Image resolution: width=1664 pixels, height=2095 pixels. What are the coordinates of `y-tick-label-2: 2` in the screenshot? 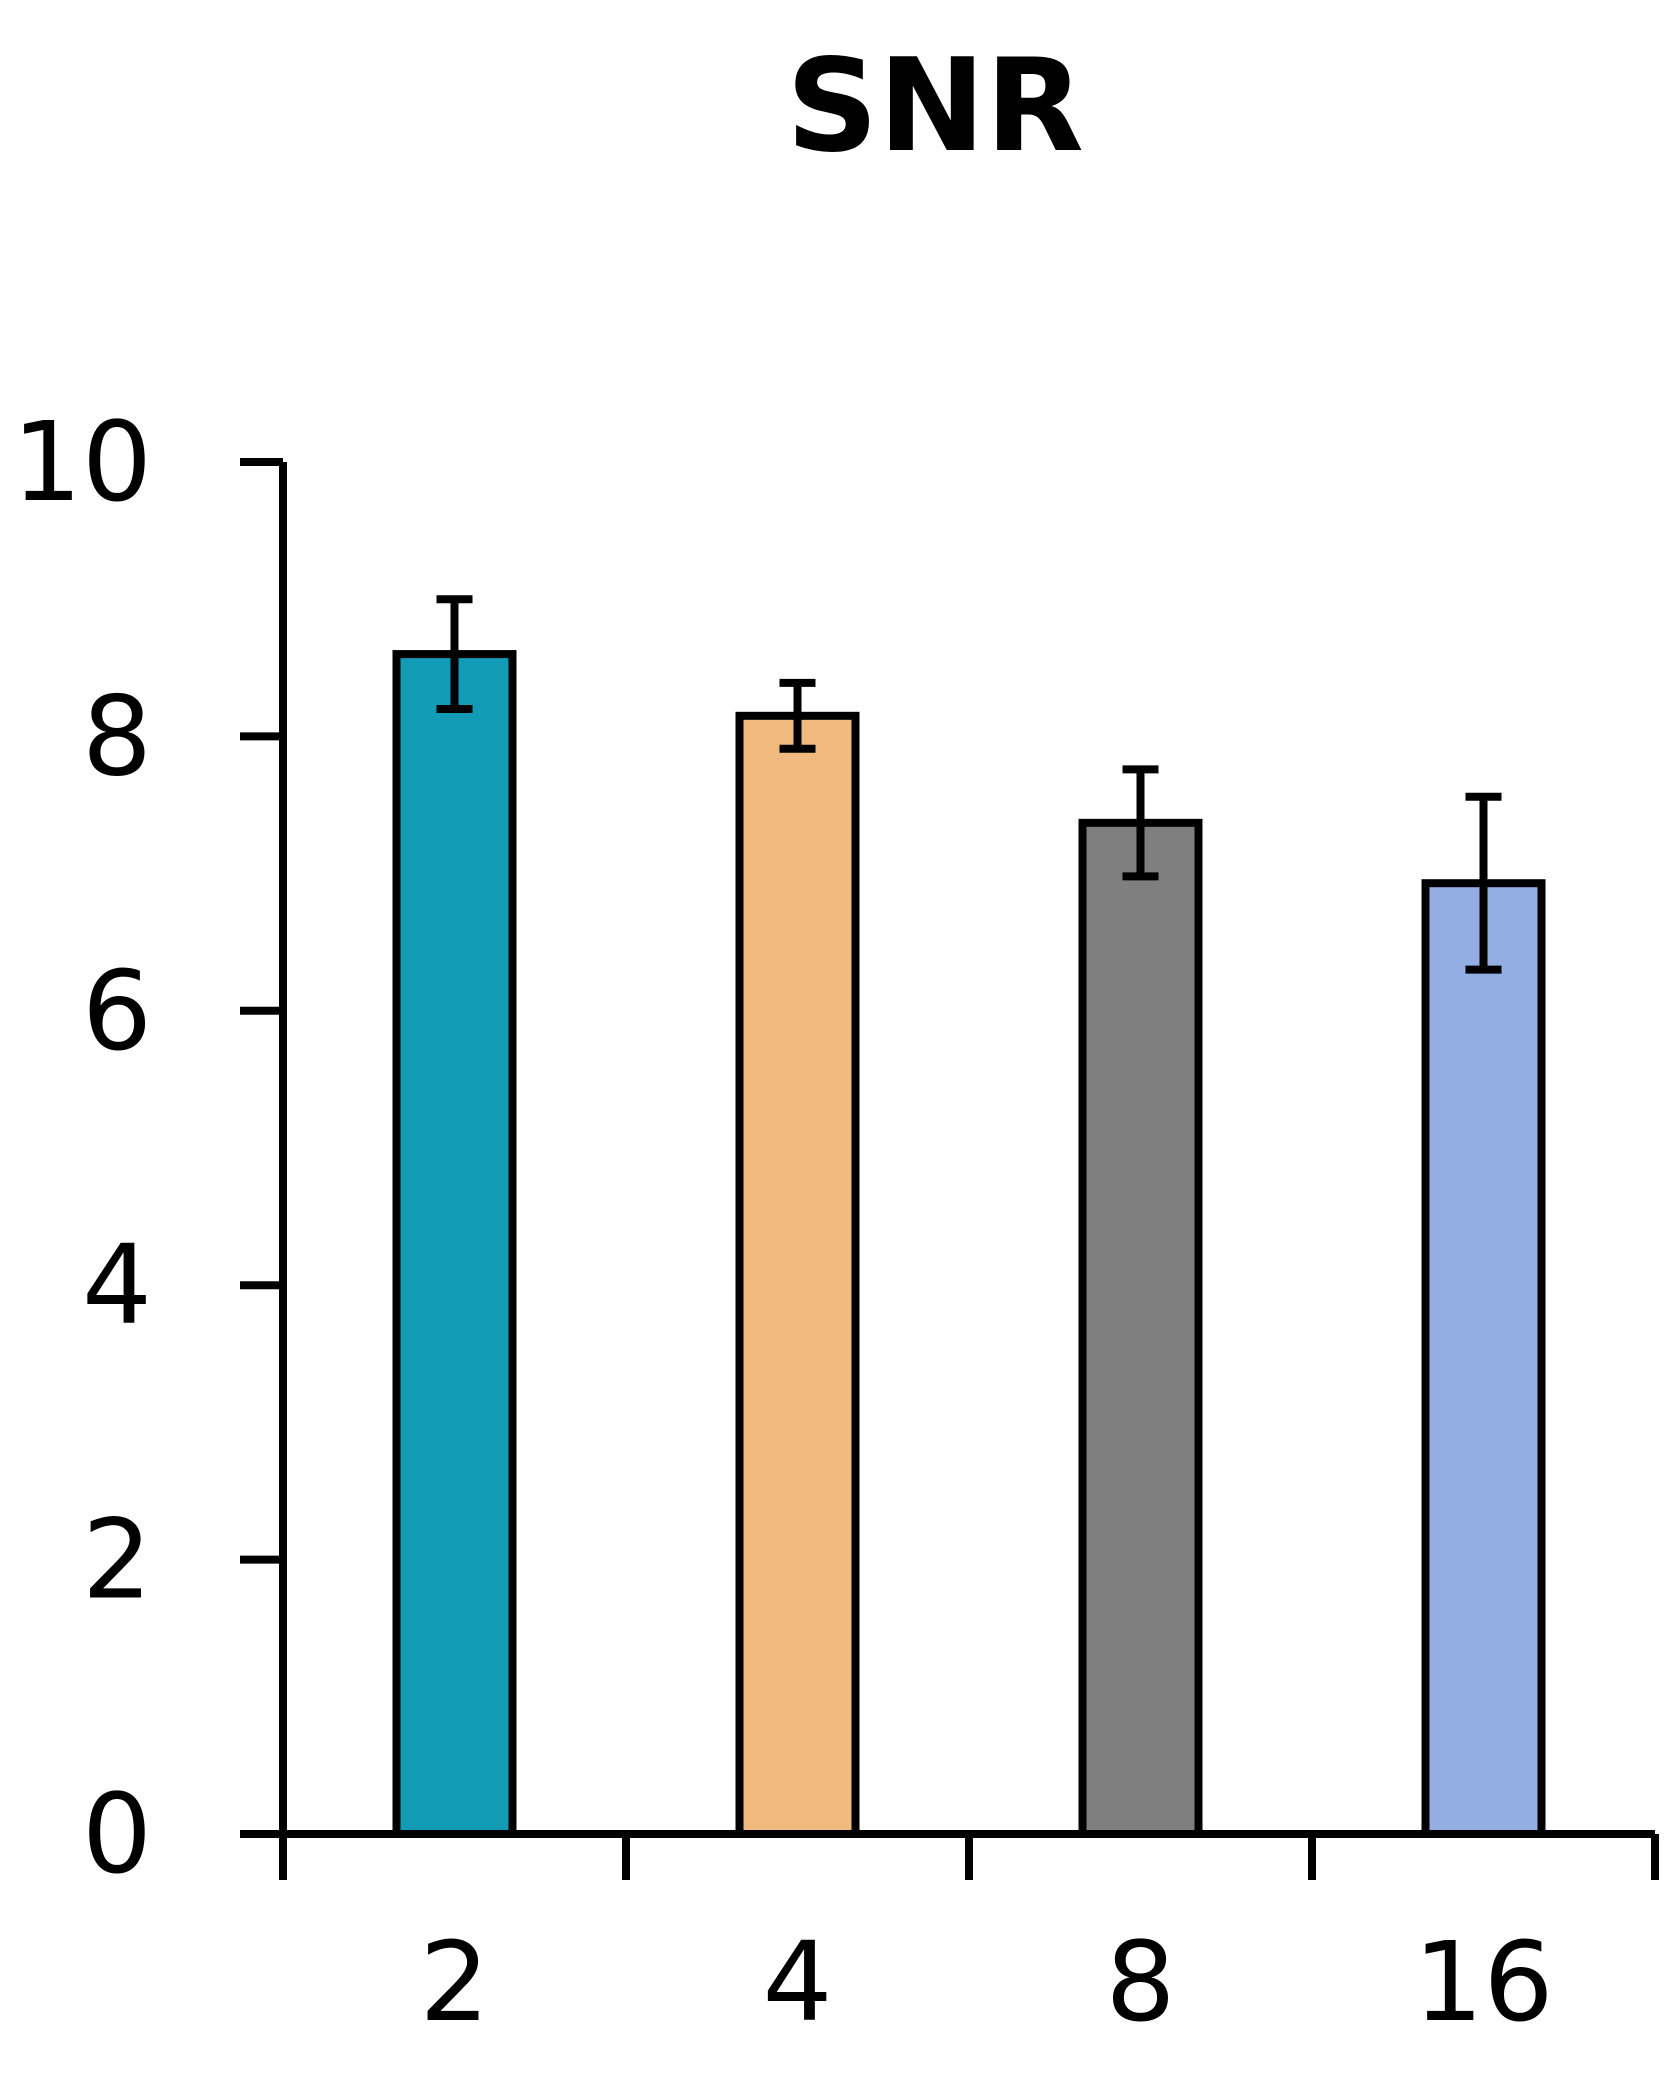 It's located at (117, 1560).